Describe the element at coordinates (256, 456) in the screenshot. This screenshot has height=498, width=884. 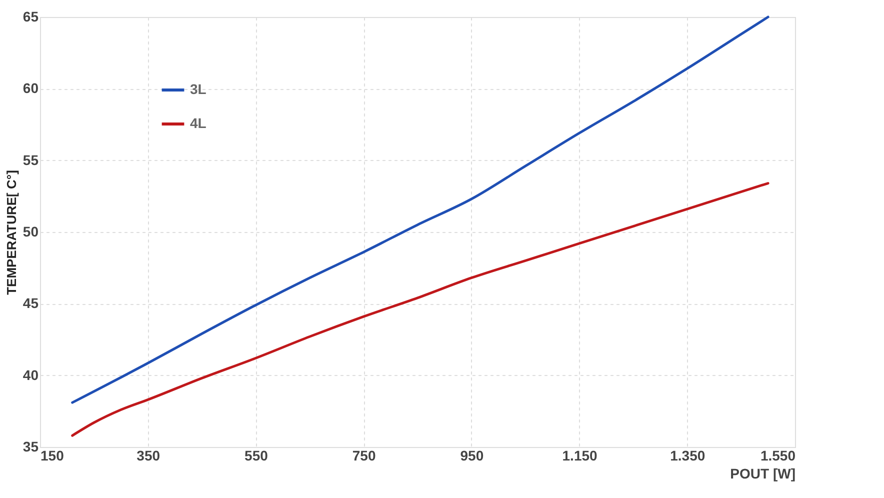
I see `x-tick-label: 550` at that location.